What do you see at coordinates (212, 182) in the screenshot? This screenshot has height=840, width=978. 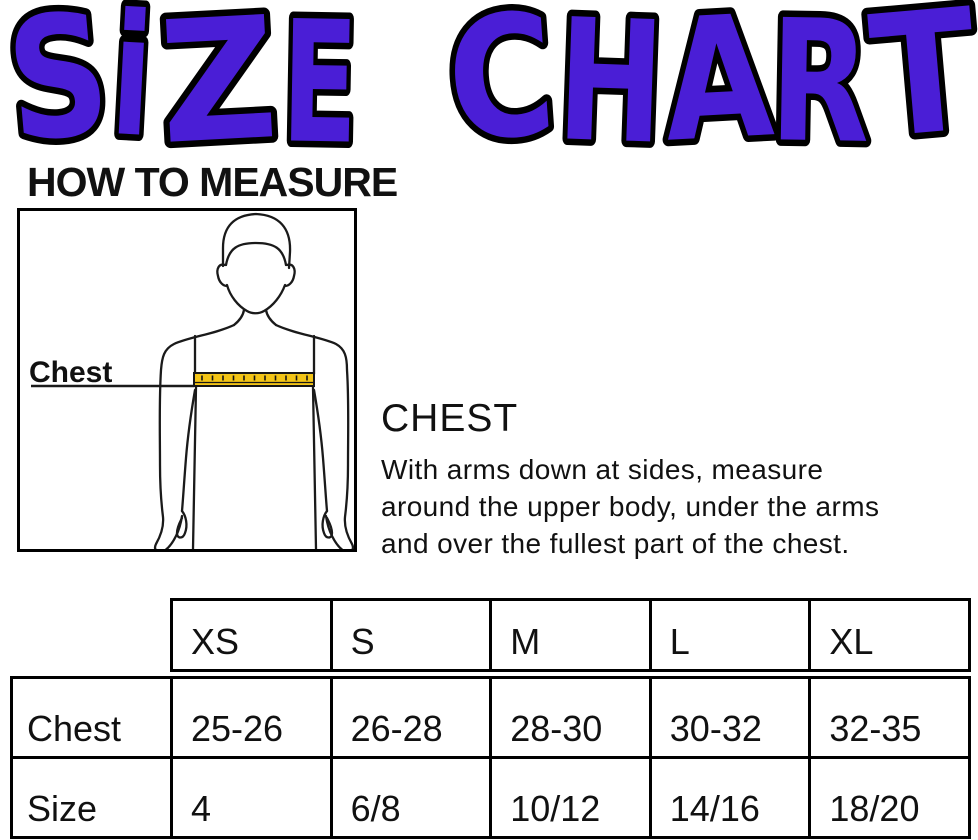 I see `how-to-measure-heading: HOW TO MEASURE` at bounding box center [212, 182].